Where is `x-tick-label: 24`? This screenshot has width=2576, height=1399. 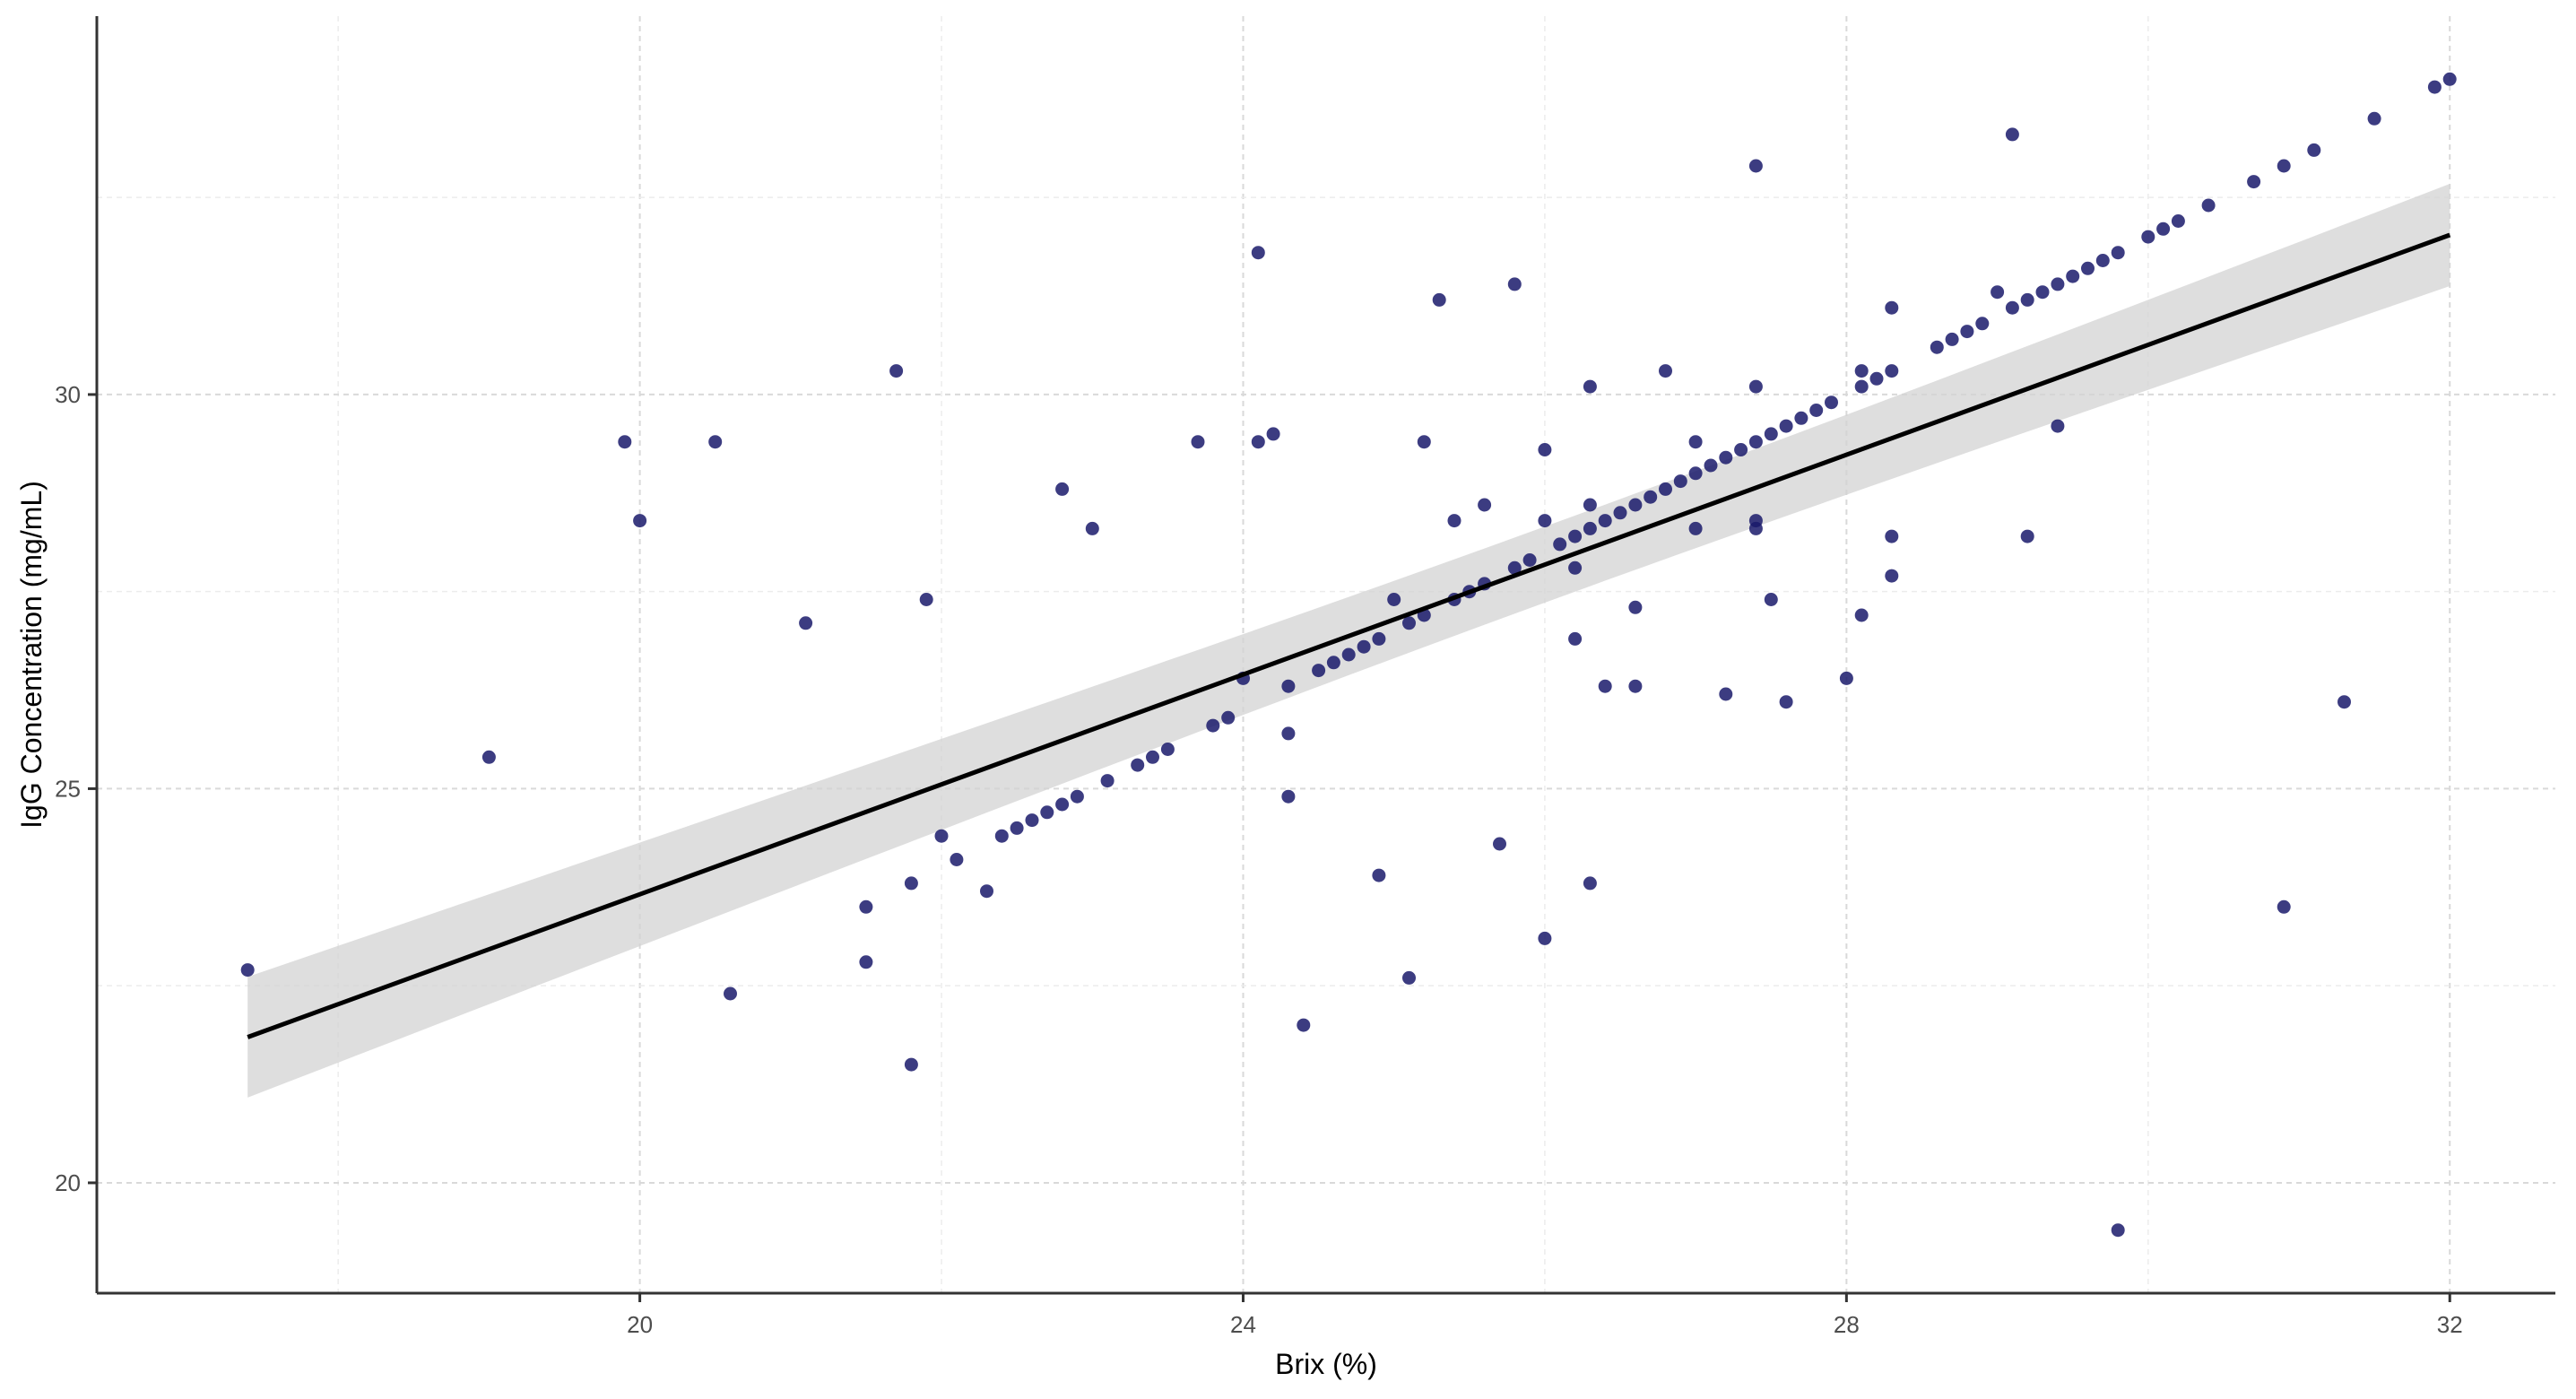
x-tick-label: 24 is located at coordinates (1243, 1325).